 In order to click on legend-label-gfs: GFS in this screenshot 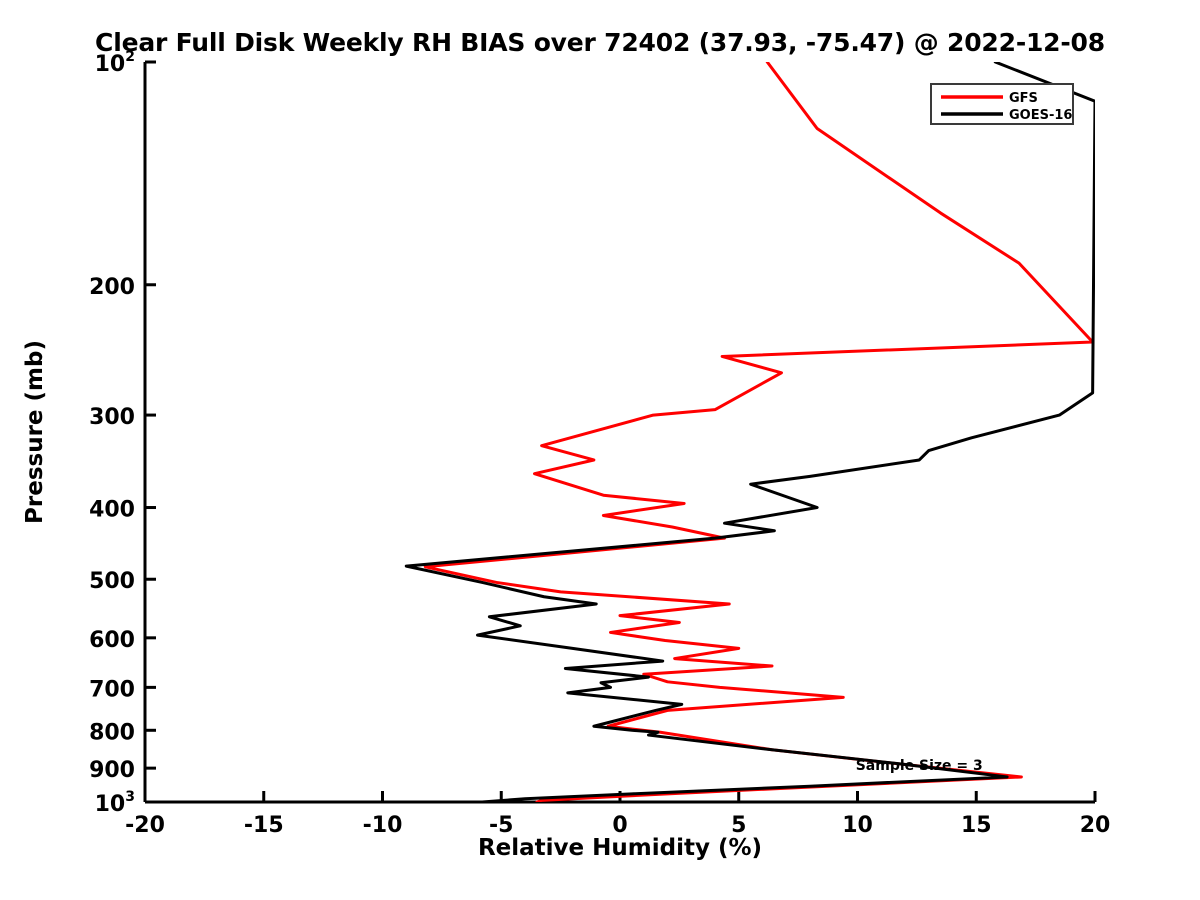, I will do `click(1023, 98)`.